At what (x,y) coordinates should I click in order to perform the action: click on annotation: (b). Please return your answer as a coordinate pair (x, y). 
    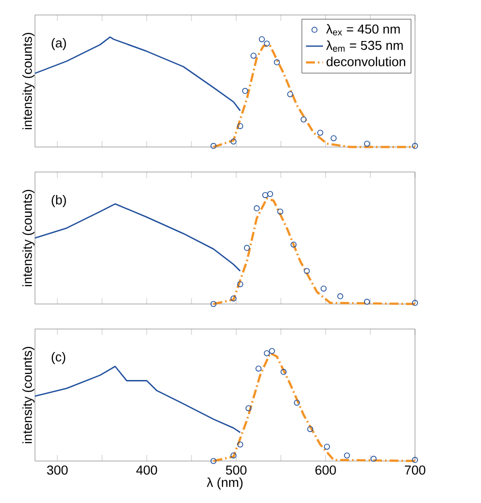
    Looking at the image, I should click on (59, 201).